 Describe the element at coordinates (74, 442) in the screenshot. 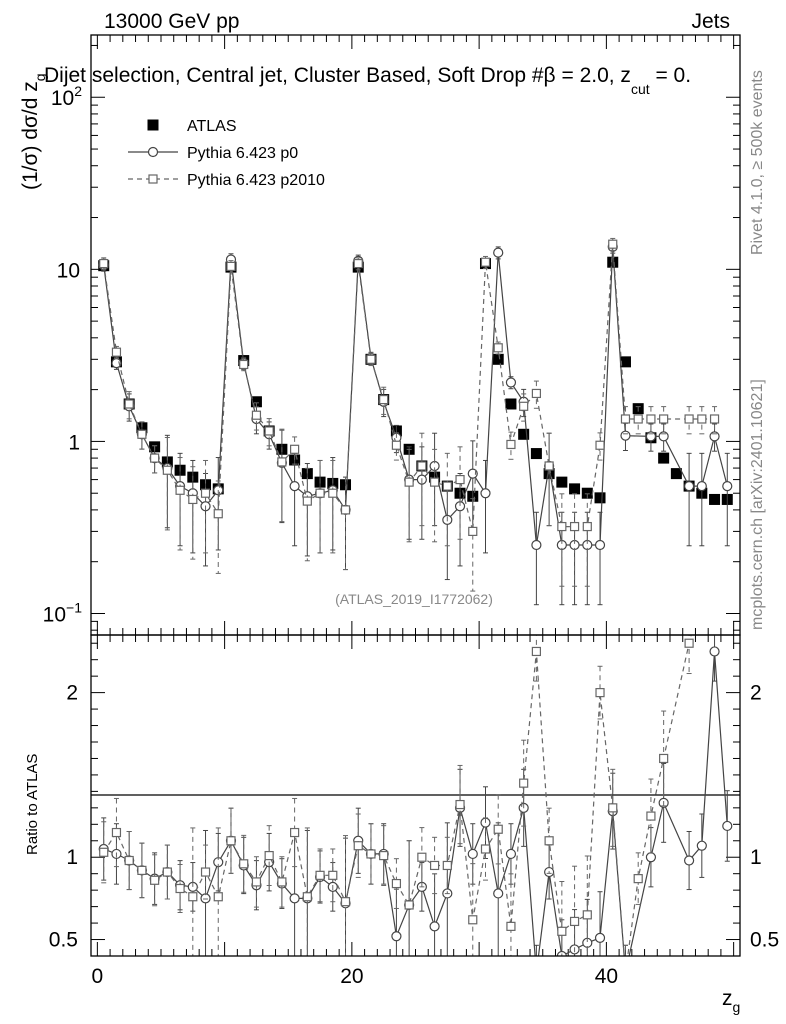

I see `y-tick-label: 1` at that location.